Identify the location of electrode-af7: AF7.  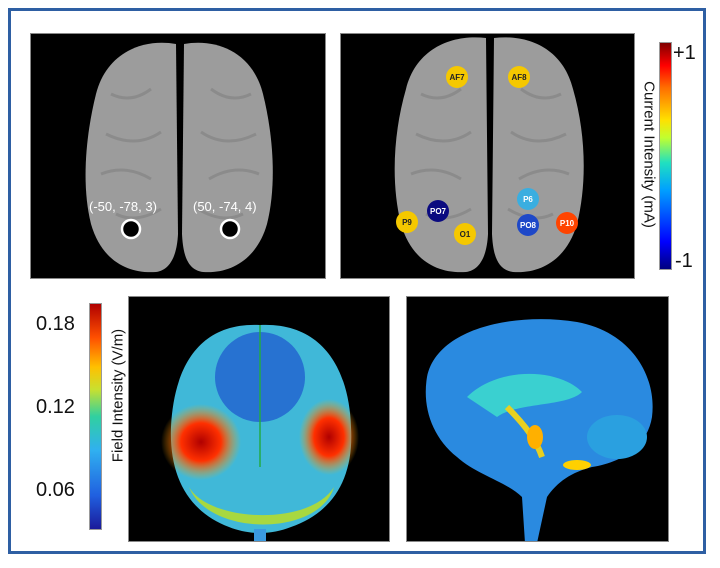
(457, 77).